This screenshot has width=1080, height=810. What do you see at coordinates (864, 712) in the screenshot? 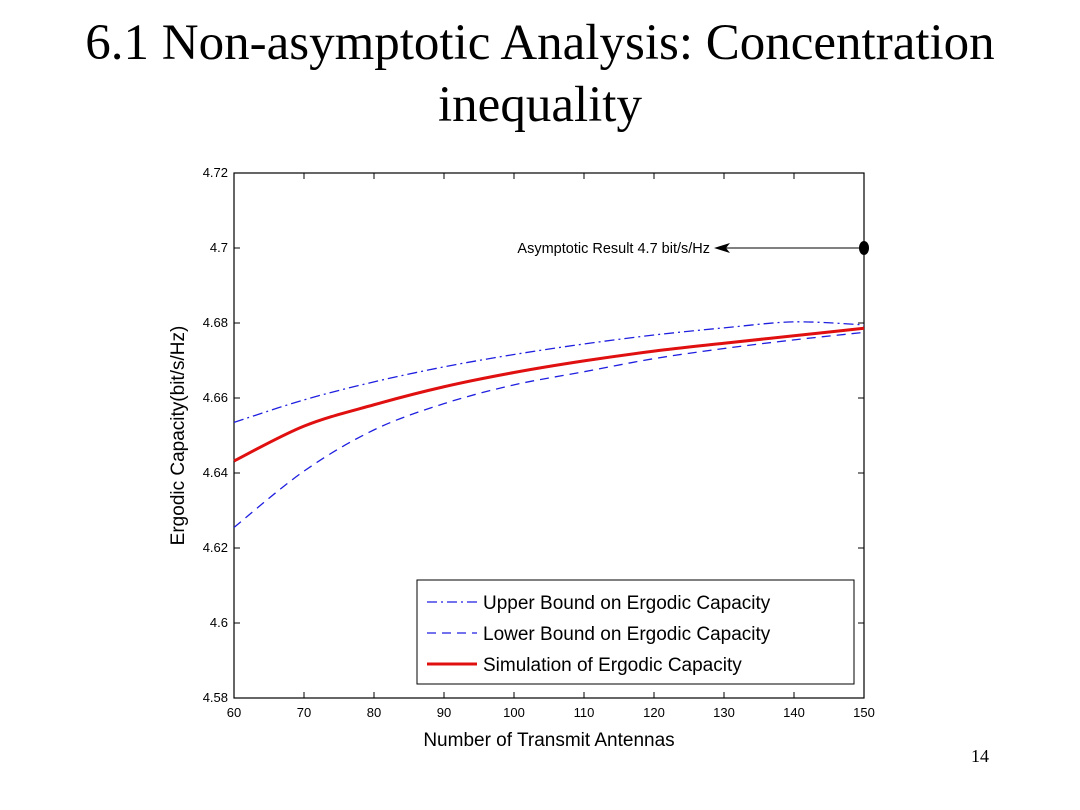
I see `x-tick-label: 150` at bounding box center [864, 712].